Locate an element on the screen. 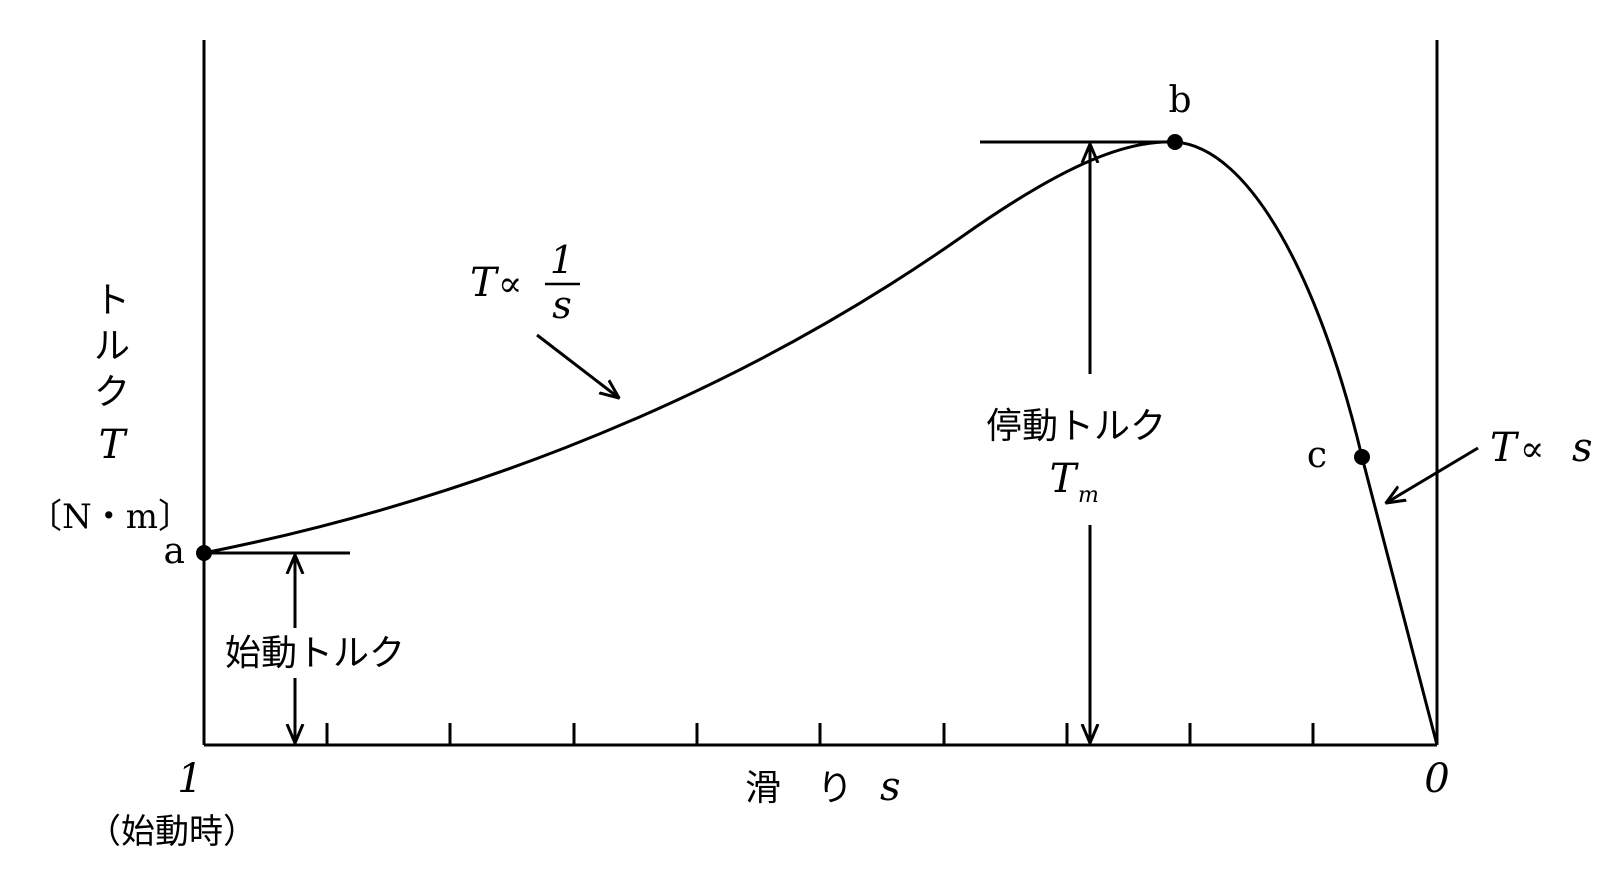 This screenshot has width=1620, height=886. starting-torque-label: 始動トルク is located at coordinates (315, 653).